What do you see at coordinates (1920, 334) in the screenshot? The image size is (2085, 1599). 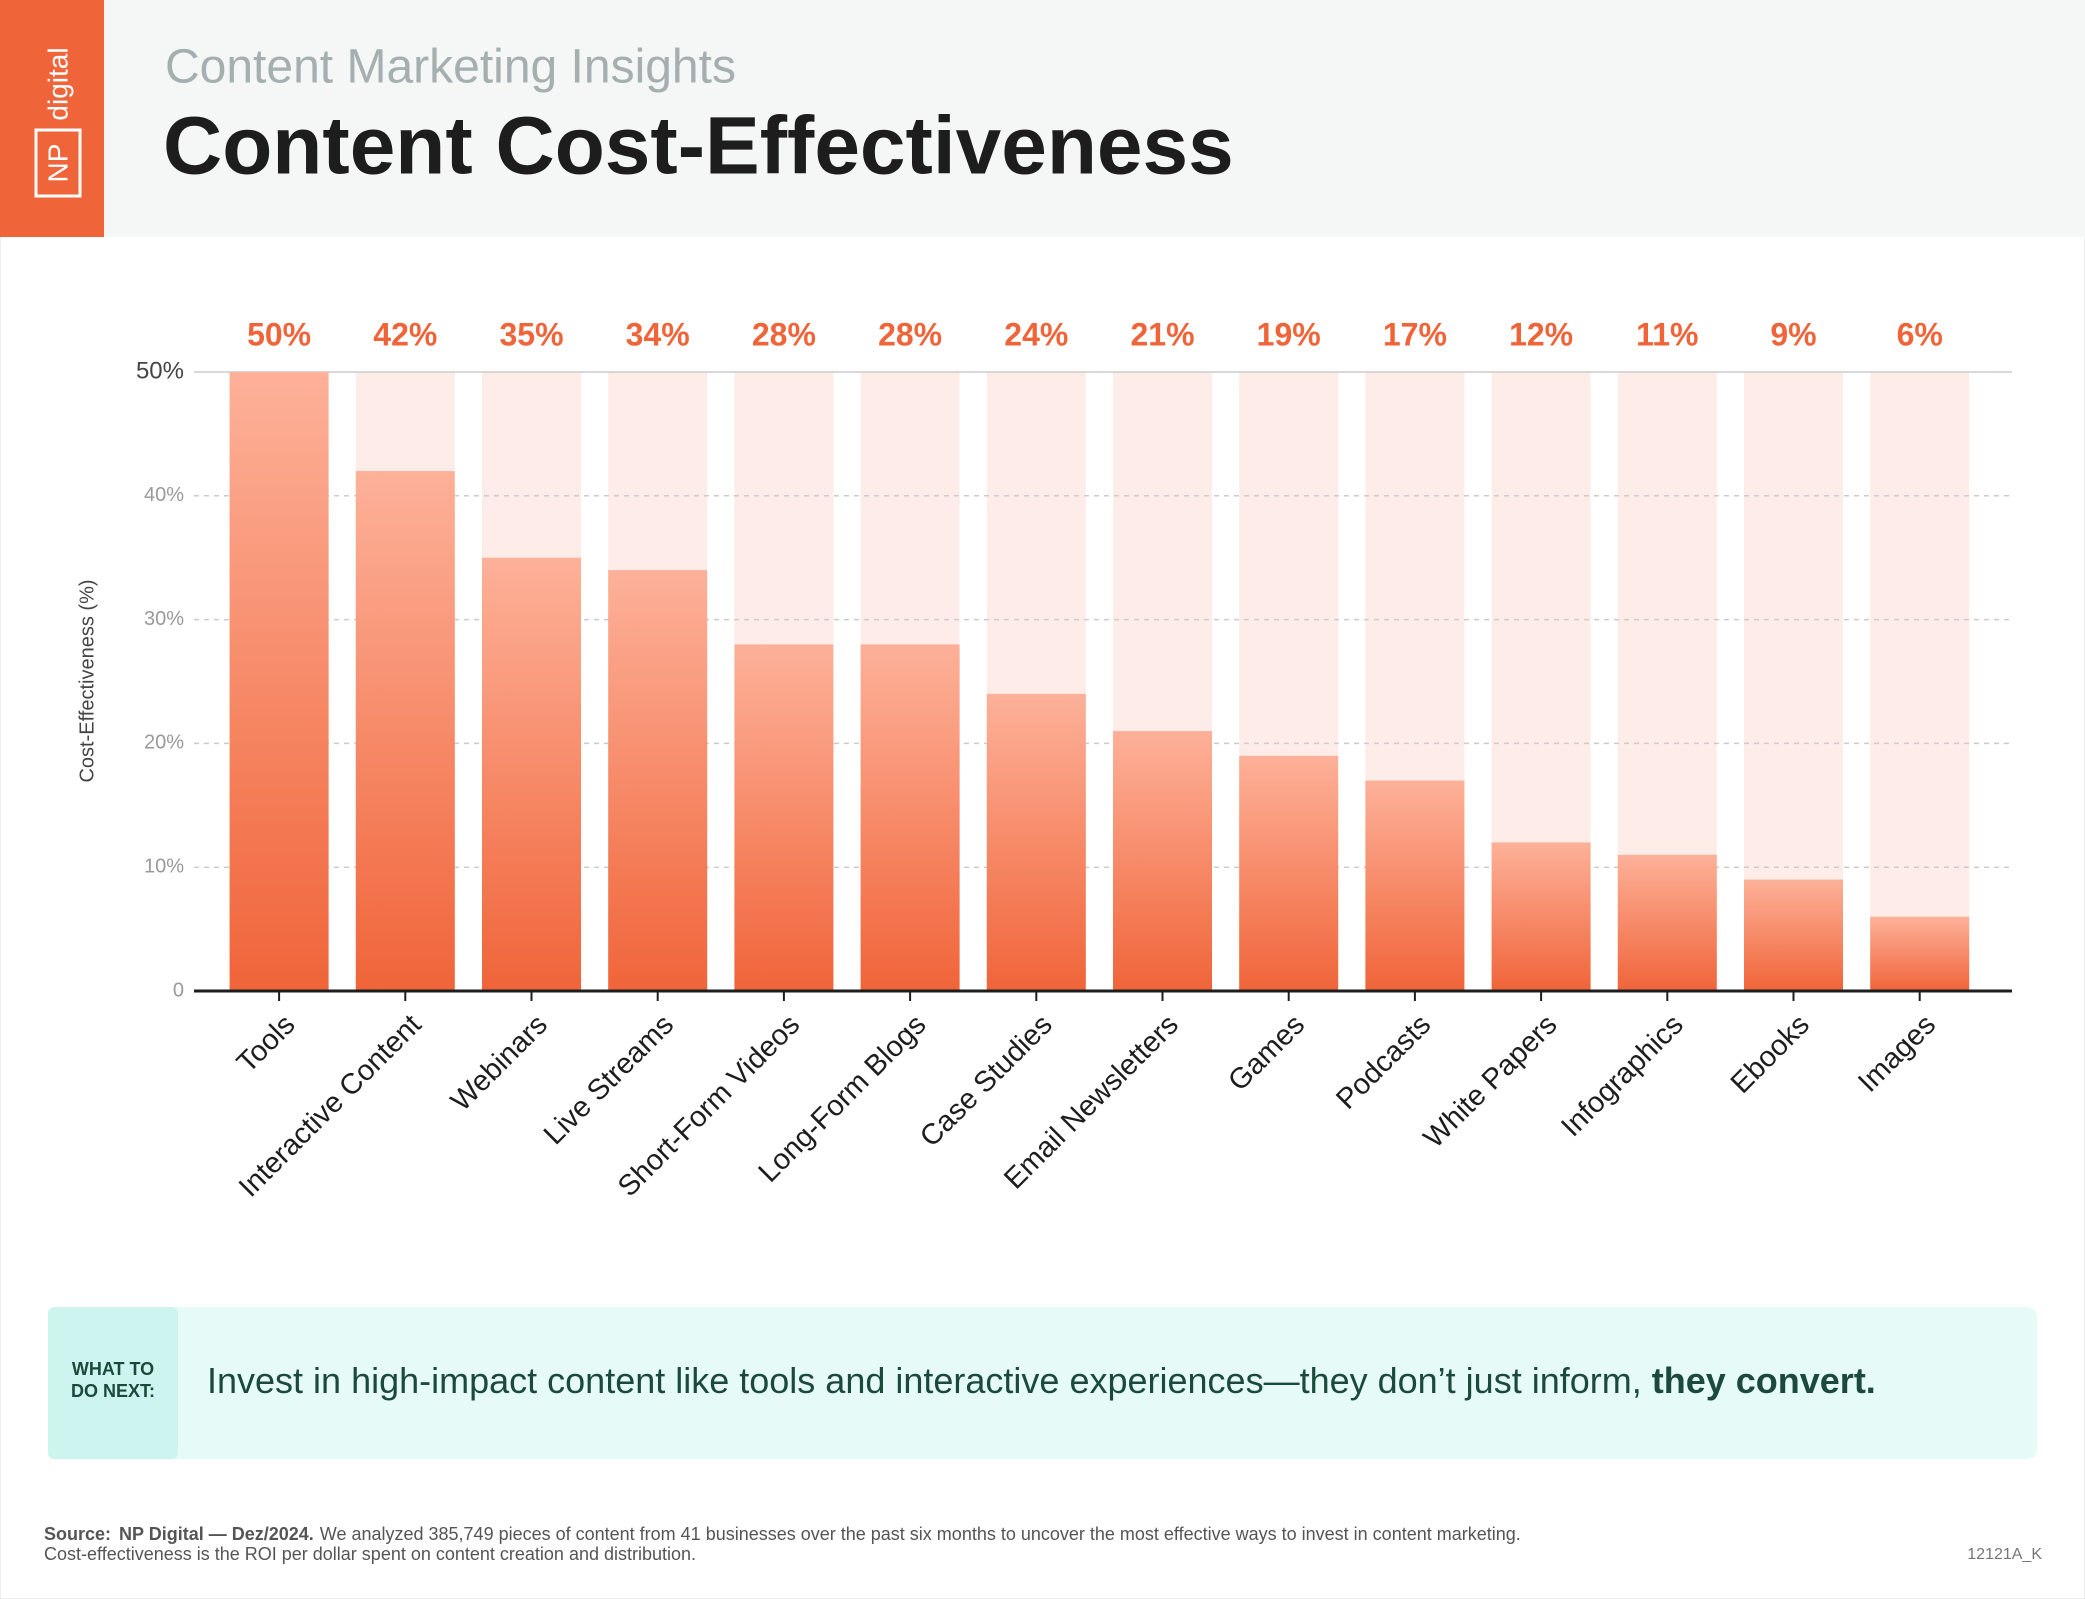 I see `value-label: 6%` at bounding box center [1920, 334].